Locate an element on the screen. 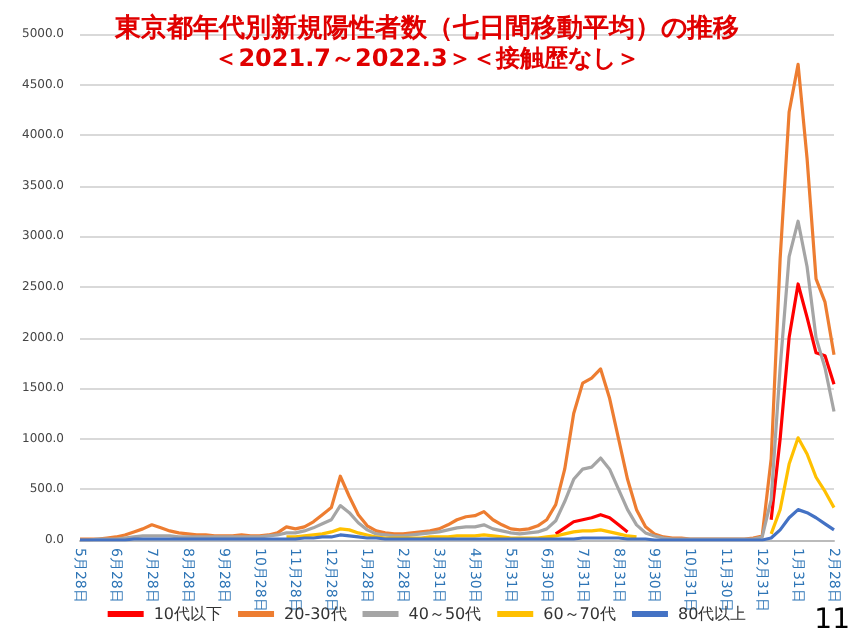 This screenshot has height=640, width=854. chart-subtitle: ＜2021.7～2022.3＞＜接触歴なし＞ is located at coordinates (427, 58).